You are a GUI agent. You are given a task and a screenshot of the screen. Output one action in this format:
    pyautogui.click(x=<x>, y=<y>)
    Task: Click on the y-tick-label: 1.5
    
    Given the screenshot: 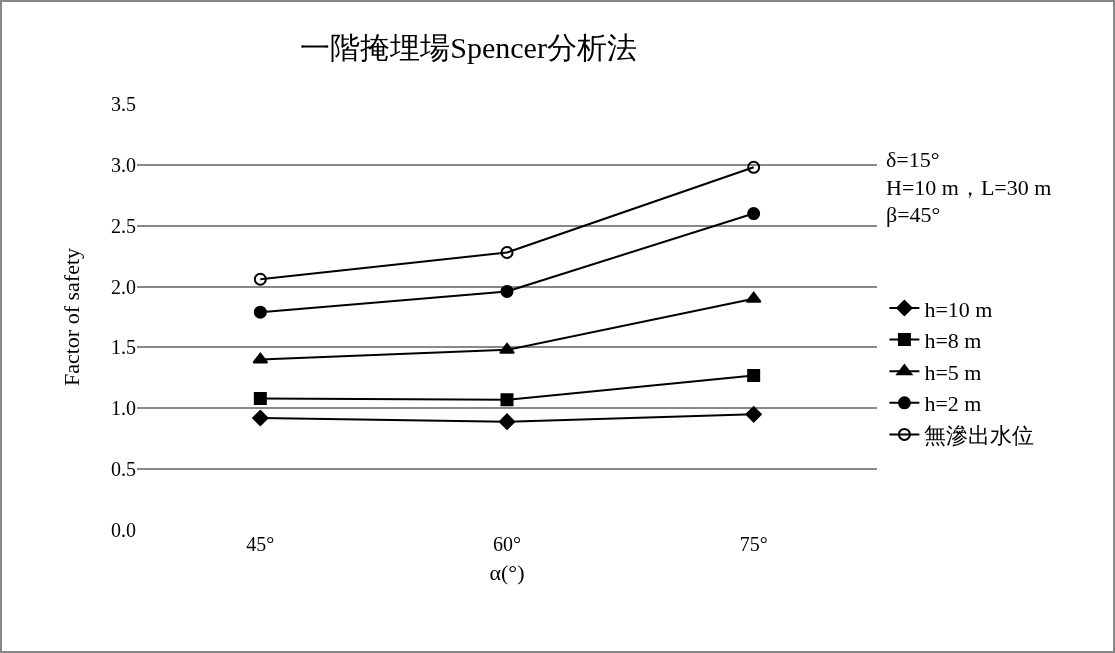 What is the action you would take?
    pyautogui.click(x=123, y=347)
    